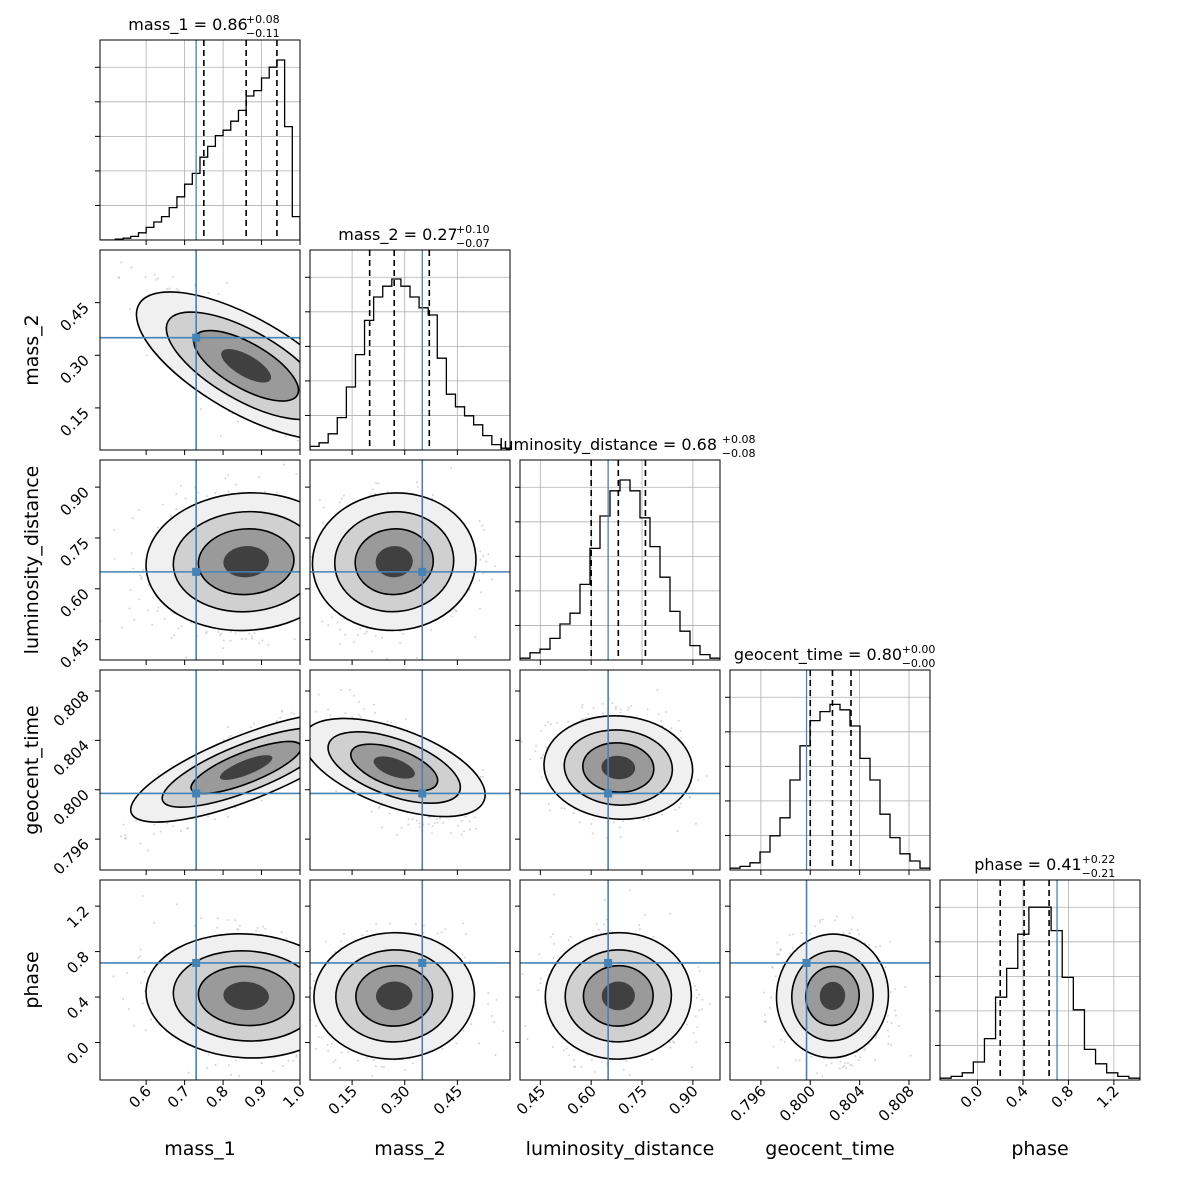  I want to click on density-core, so click(394, 562).